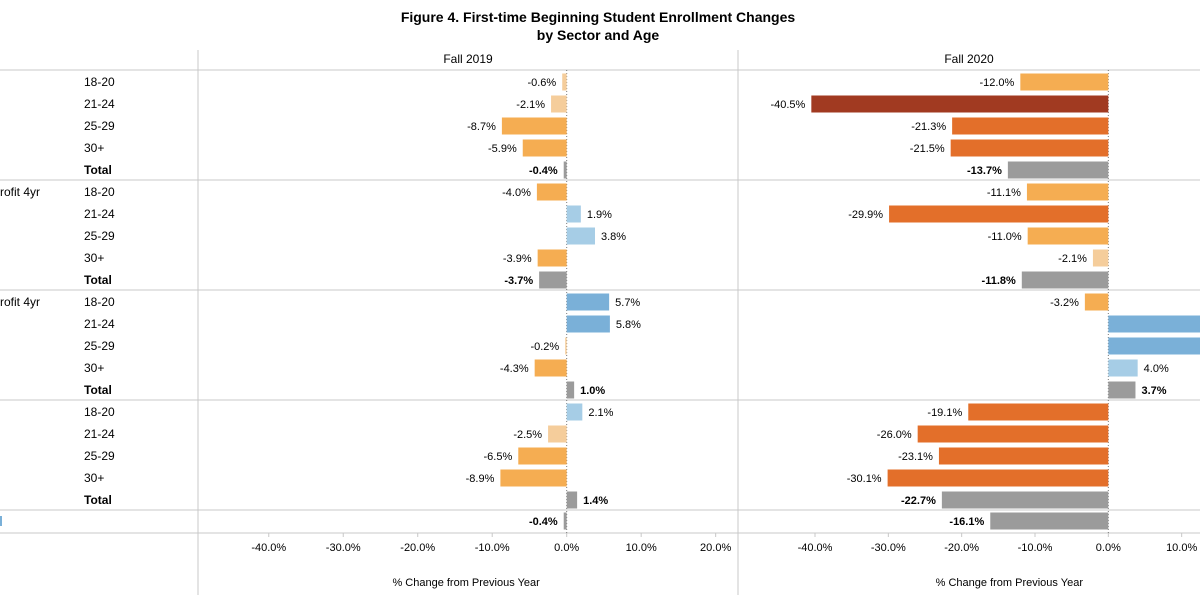  Describe the element at coordinates (566, 548) in the screenshot. I see `tick-label-0-4: 0.0%` at that location.